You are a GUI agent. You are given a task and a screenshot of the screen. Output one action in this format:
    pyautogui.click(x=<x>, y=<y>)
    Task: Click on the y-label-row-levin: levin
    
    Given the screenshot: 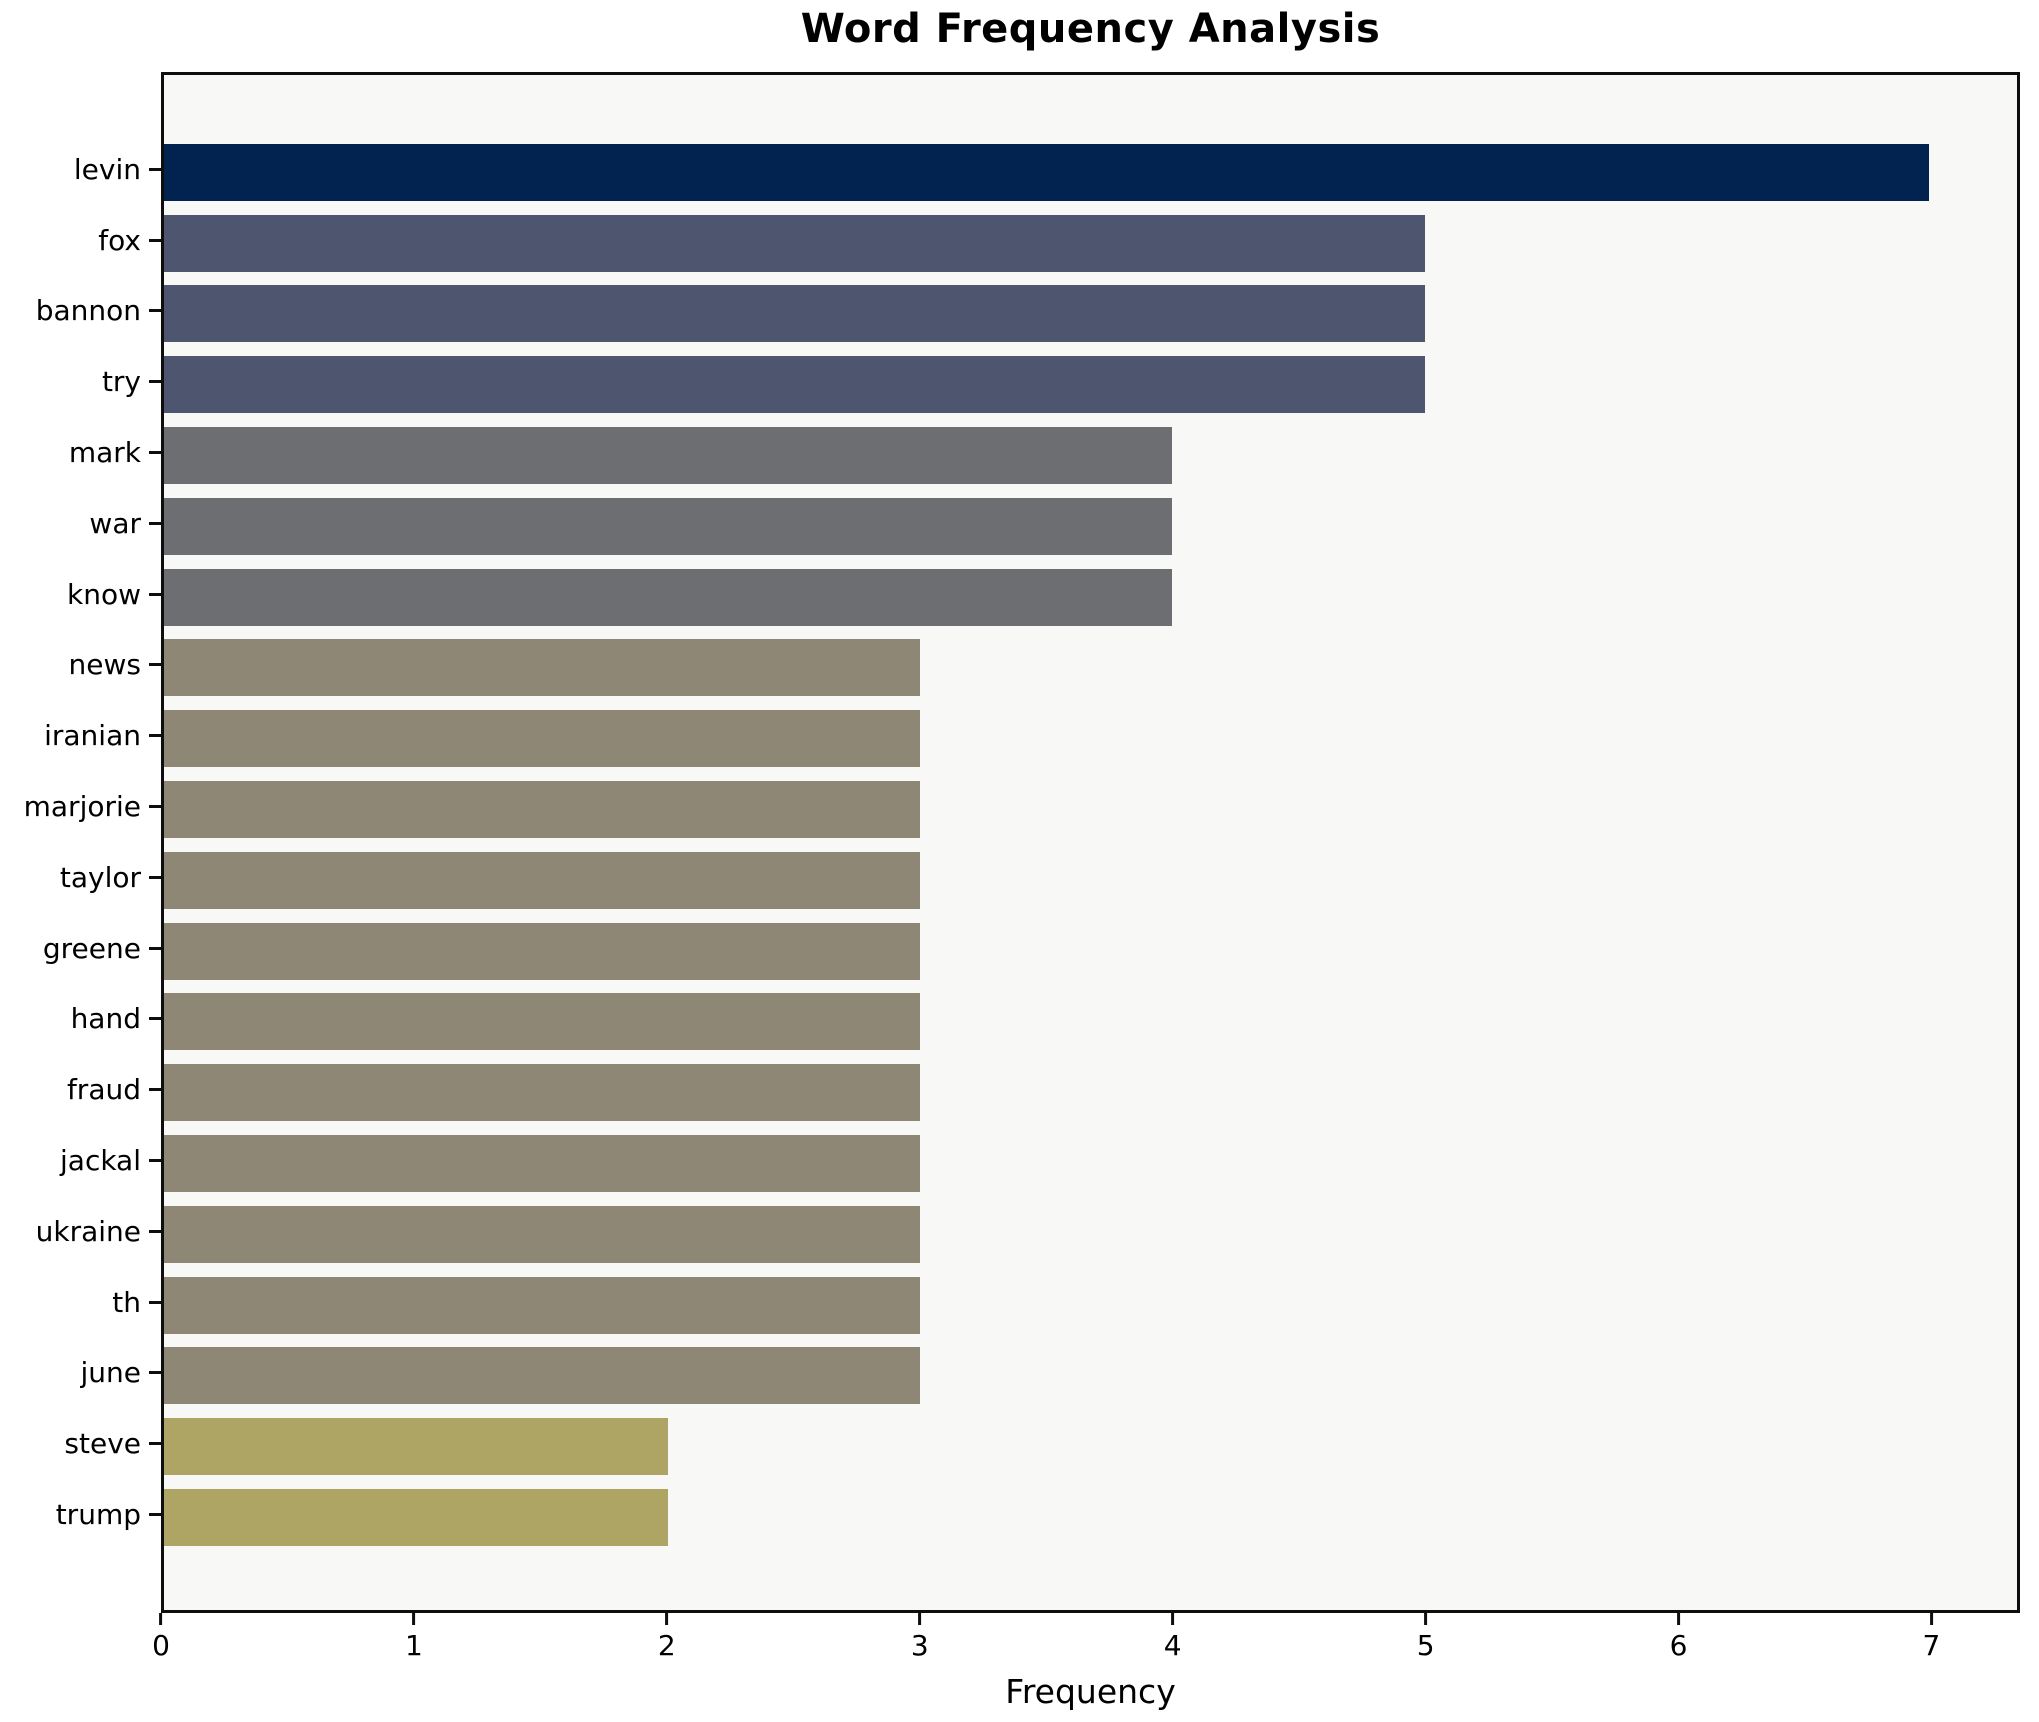 What is the action you would take?
    pyautogui.click(x=80, y=169)
    